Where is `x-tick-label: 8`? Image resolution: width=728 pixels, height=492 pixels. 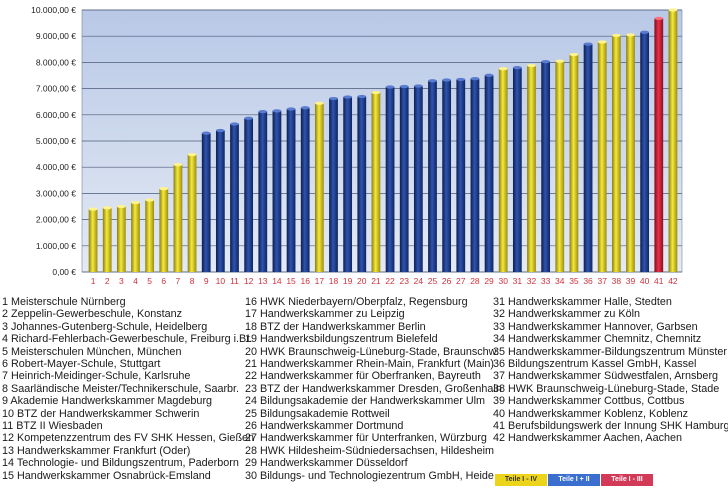 x-tick-label: 8 is located at coordinates (192, 281).